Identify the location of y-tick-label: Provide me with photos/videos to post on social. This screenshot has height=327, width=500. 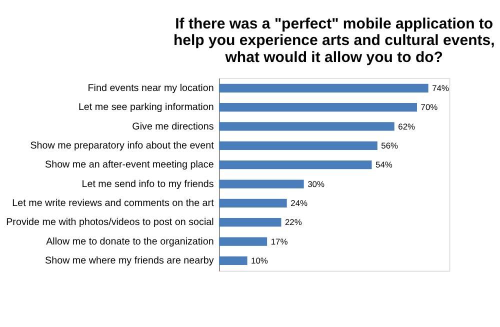
(110, 222).